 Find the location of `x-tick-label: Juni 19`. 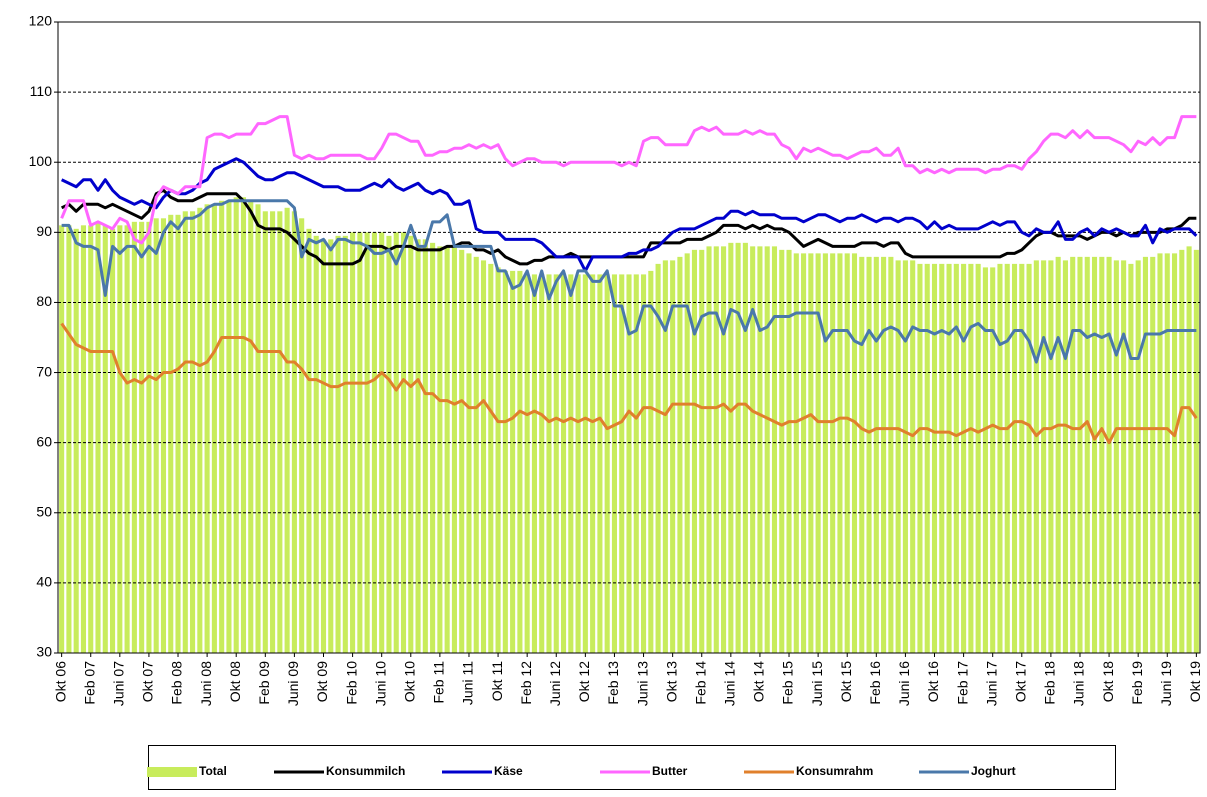

x-tick-label: Juni 19 is located at coordinates (1166, 683).